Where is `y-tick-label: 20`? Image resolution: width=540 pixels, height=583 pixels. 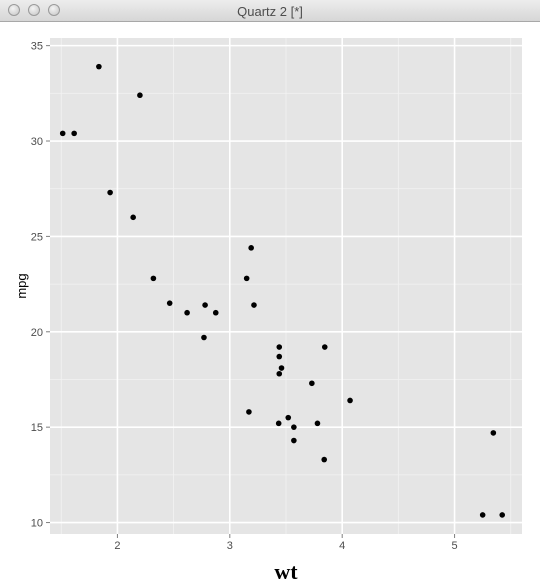 y-tick-label: 20 is located at coordinates (37, 333).